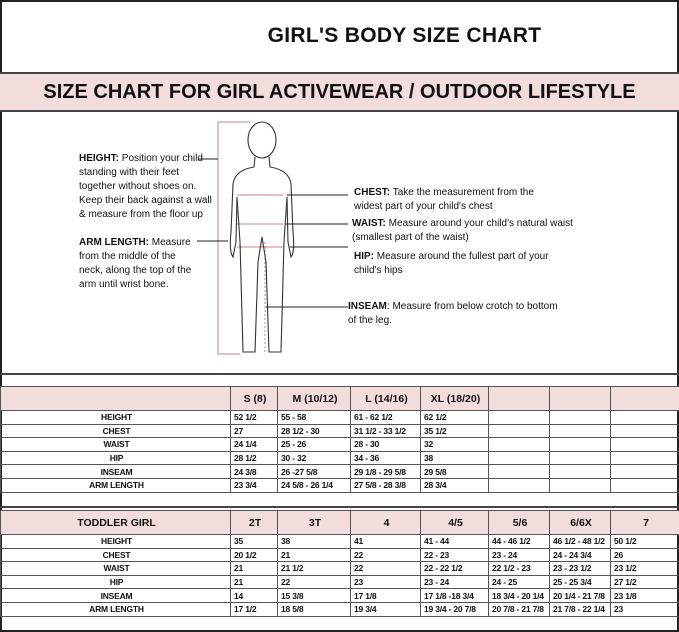 This screenshot has height=632, width=679. Describe the element at coordinates (254, 485) in the screenshot. I see `table-cell: 23 3/4` at that location.